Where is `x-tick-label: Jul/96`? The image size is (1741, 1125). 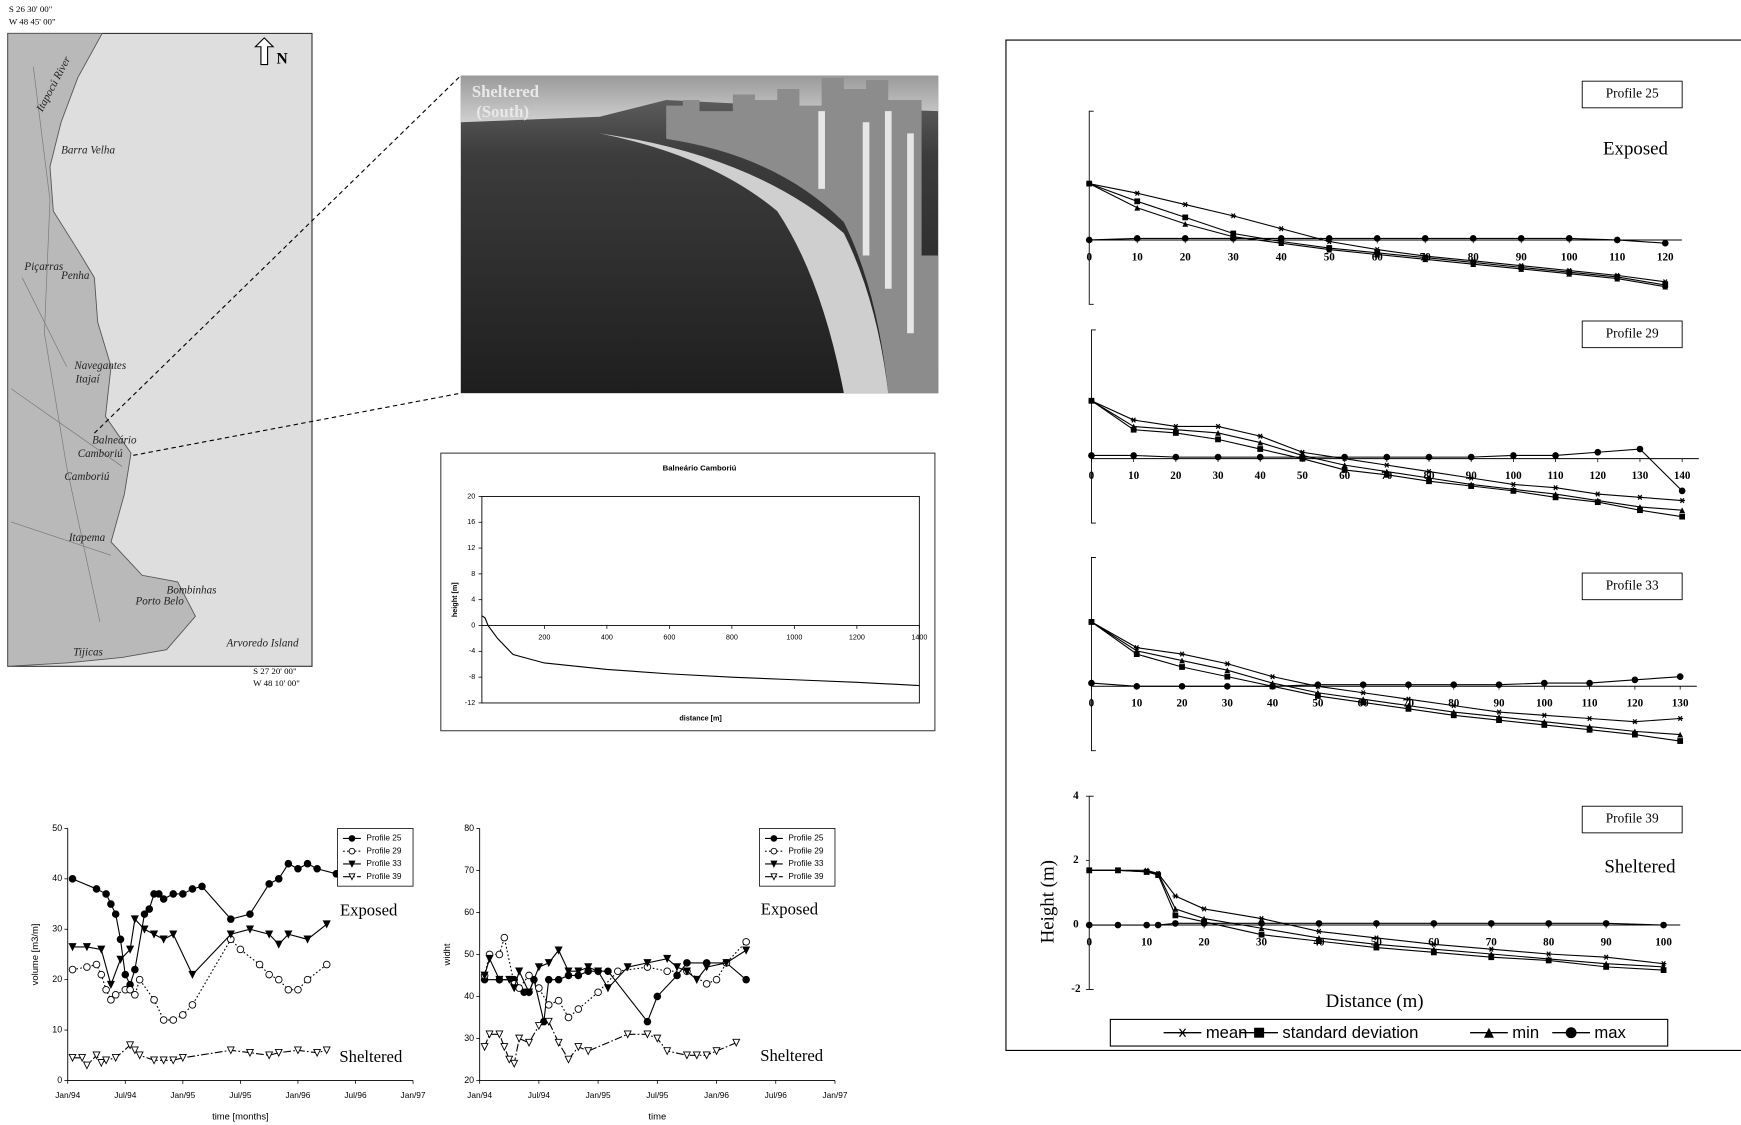
x-tick-label: Jul/96 is located at coordinates (776, 1095).